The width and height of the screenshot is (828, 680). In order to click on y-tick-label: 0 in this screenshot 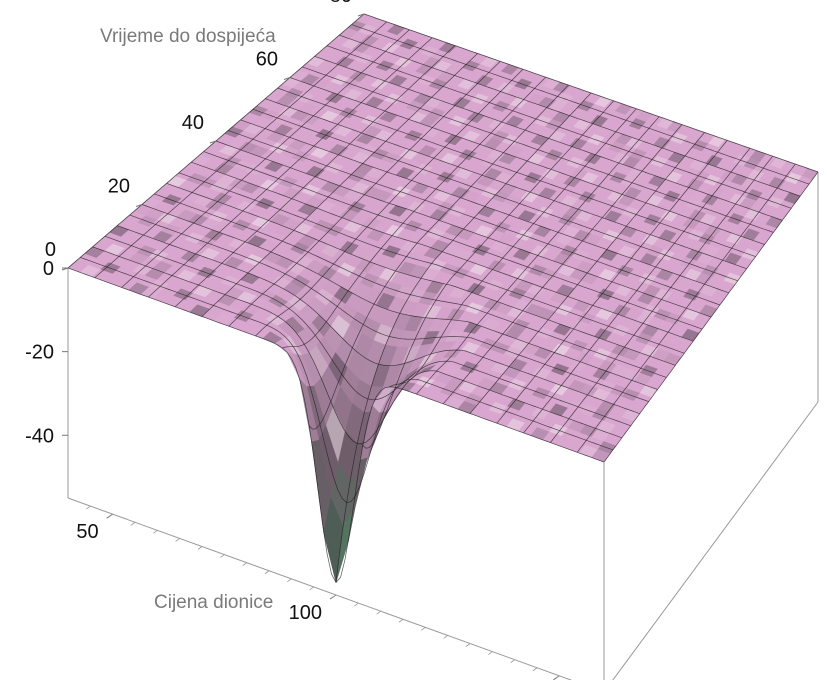, I will do `click(50, 250)`.